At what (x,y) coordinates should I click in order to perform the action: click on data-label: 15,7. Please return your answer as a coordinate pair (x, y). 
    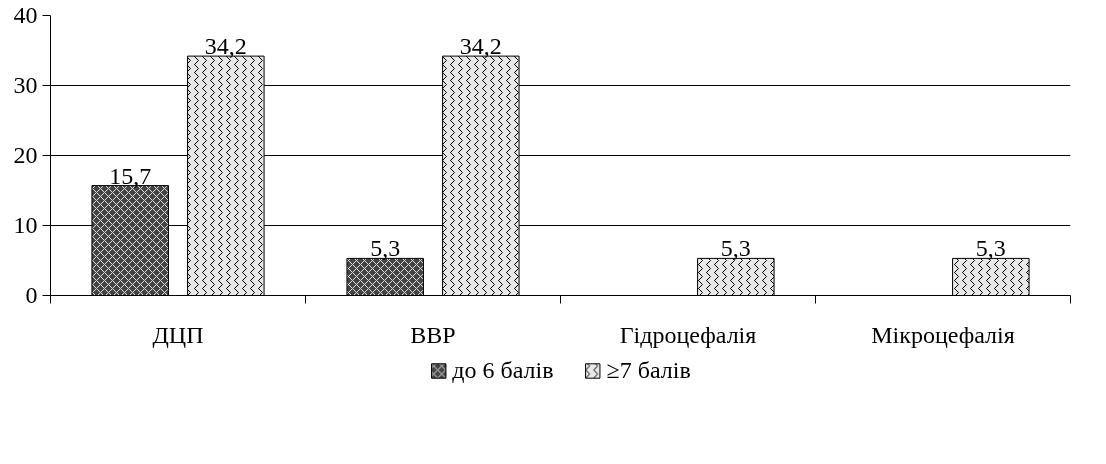
    Looking at the image, I should click on (130, 175).